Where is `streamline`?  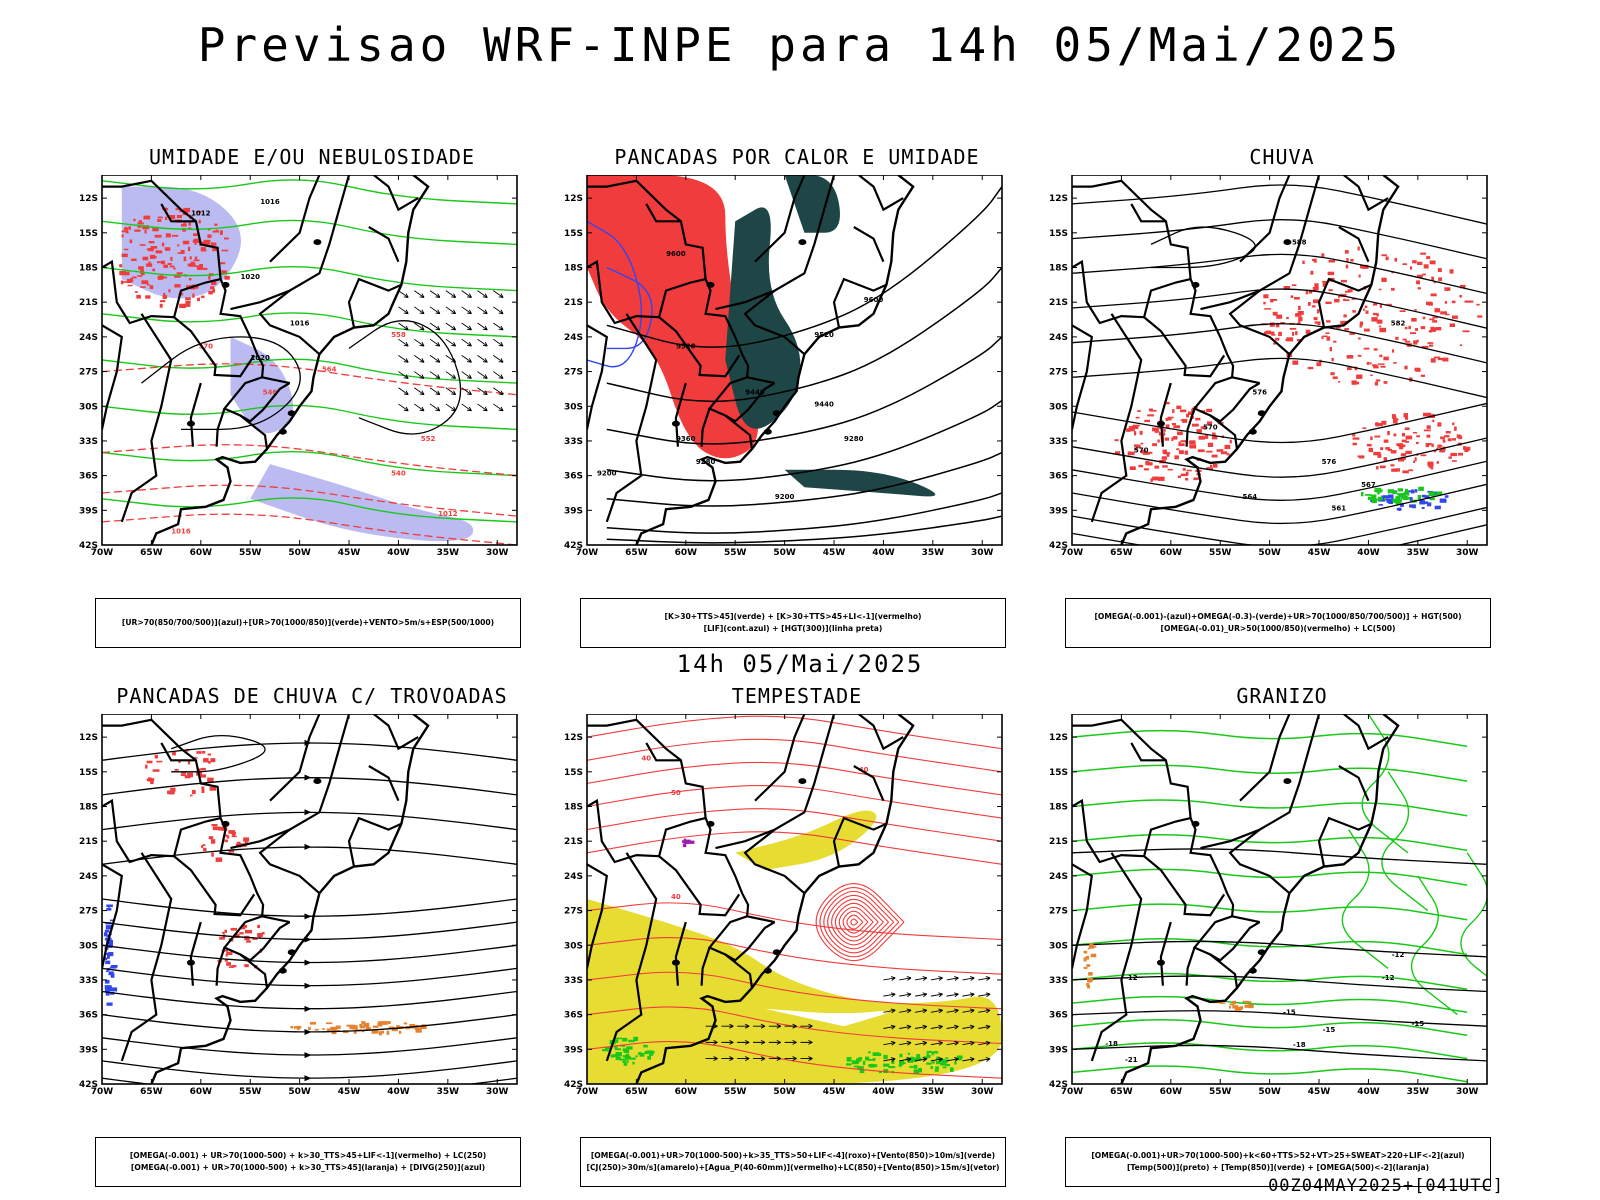 streamline is located at coordinates (309, 954).